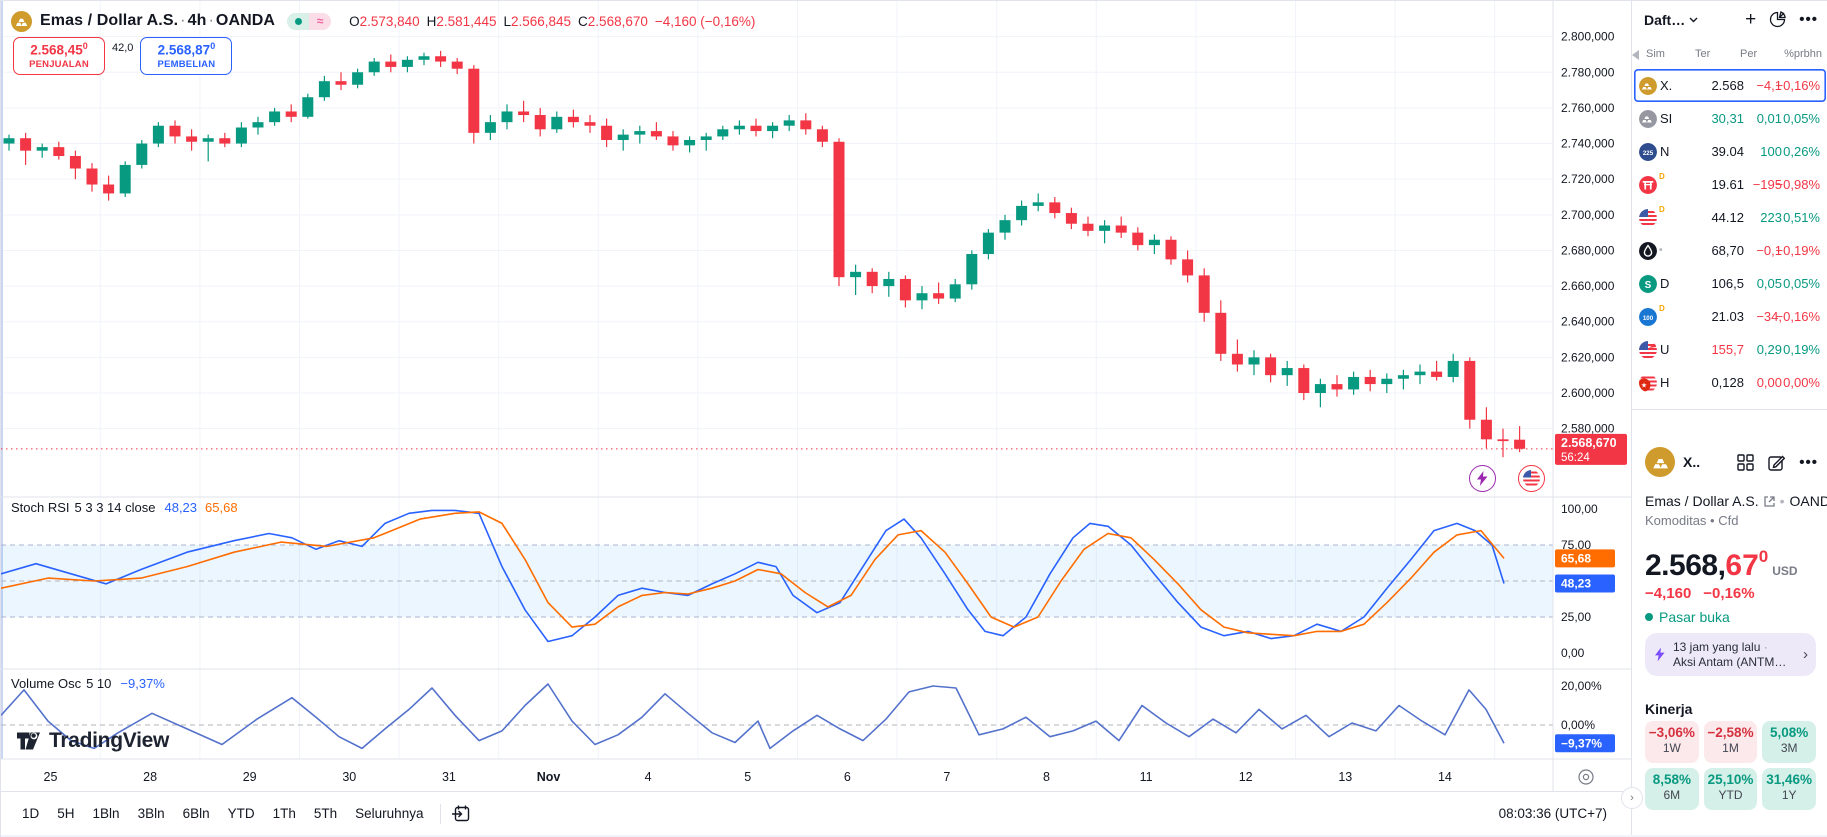  I want to click on time-axis-label: 6, so click(847, 777).